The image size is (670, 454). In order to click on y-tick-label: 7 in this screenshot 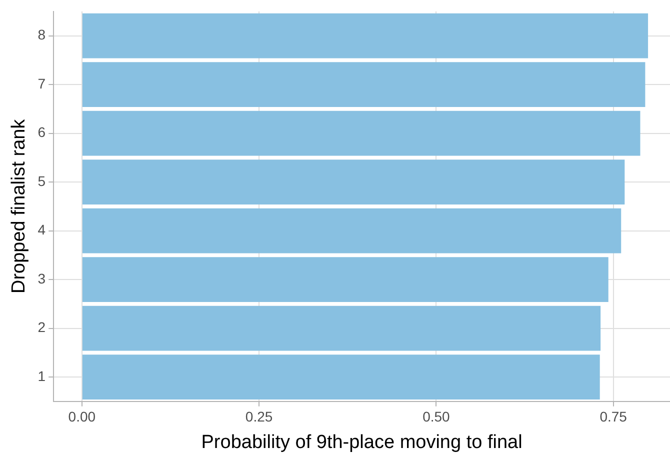, I will do `click(42, 83)`.